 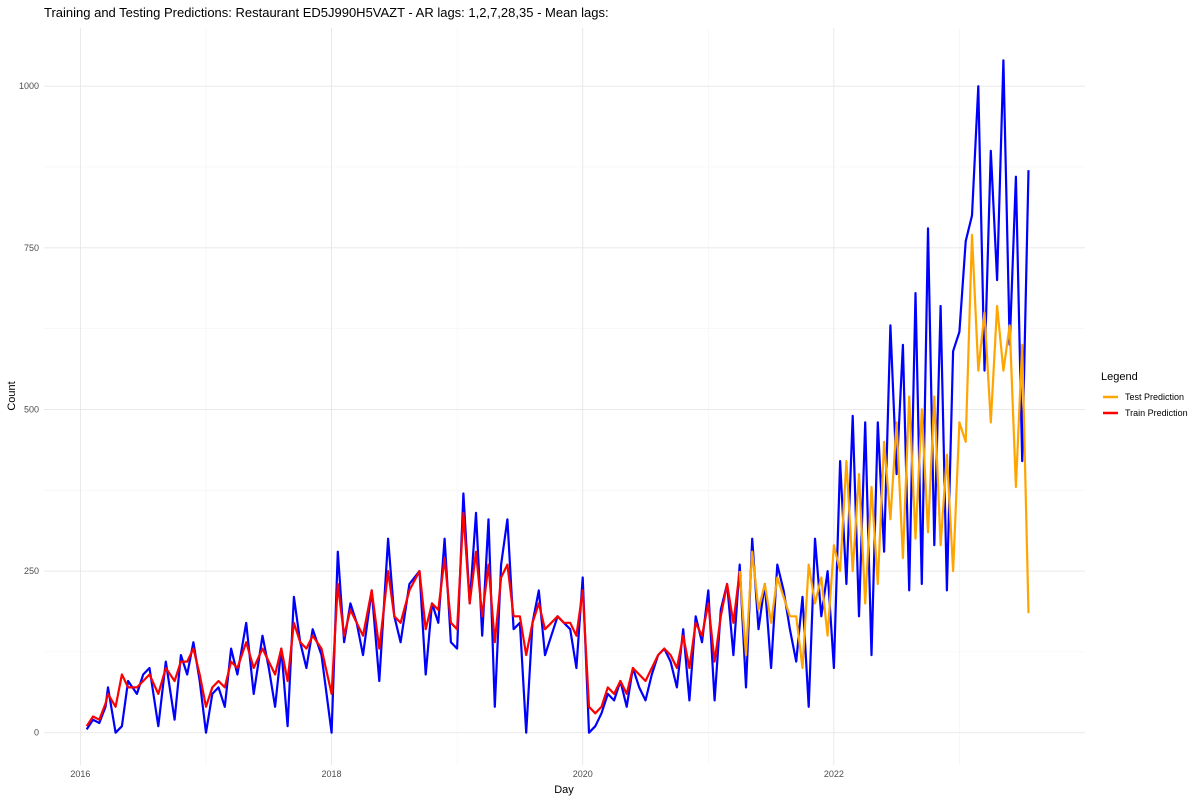 What do you see at coordinates (31, 409) in the screenshot?
I see `y-tick-label: 500` at bounding box center [31, 409].